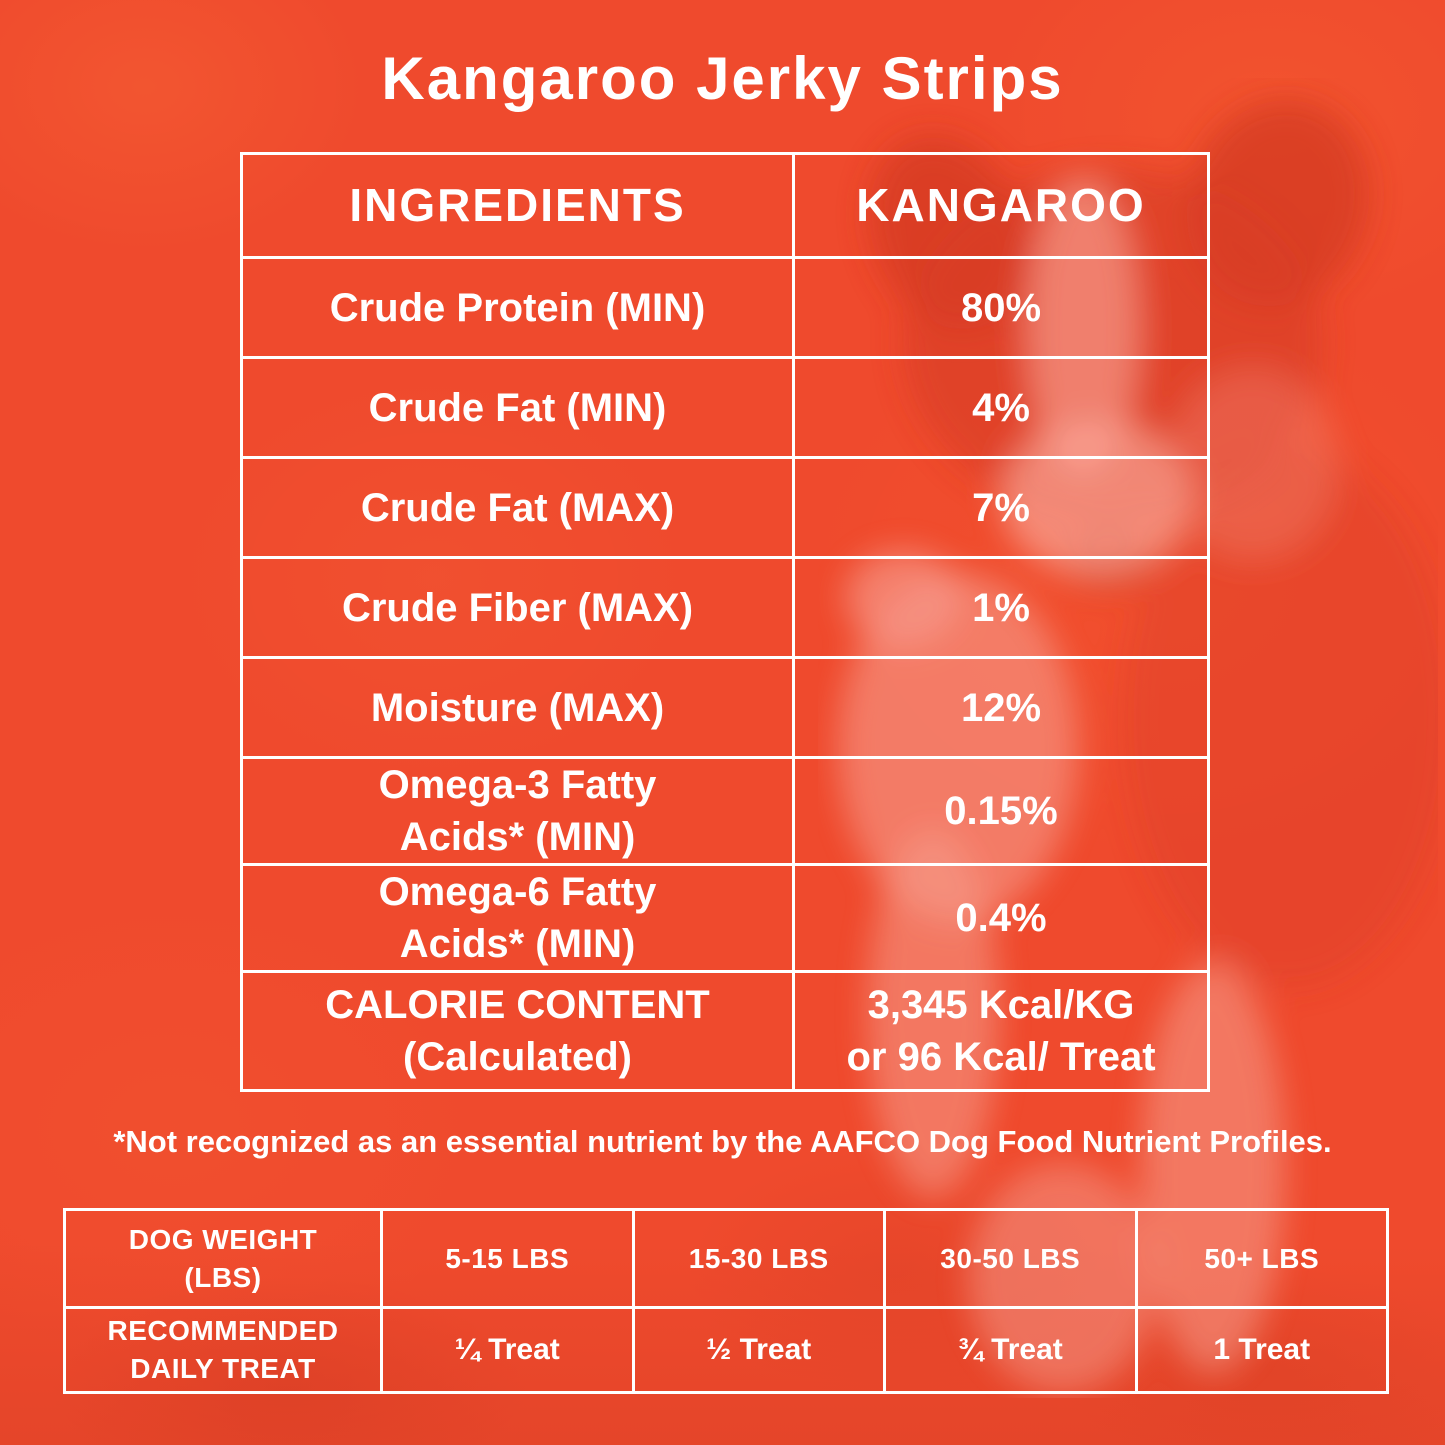 This screenshot has height=1445, width=1445. What do you see at coordinates (757, 1258) in the screenshot?
I see `feeding-header-15-30: 15-30 LBS` at bounding box center [757, 1258].